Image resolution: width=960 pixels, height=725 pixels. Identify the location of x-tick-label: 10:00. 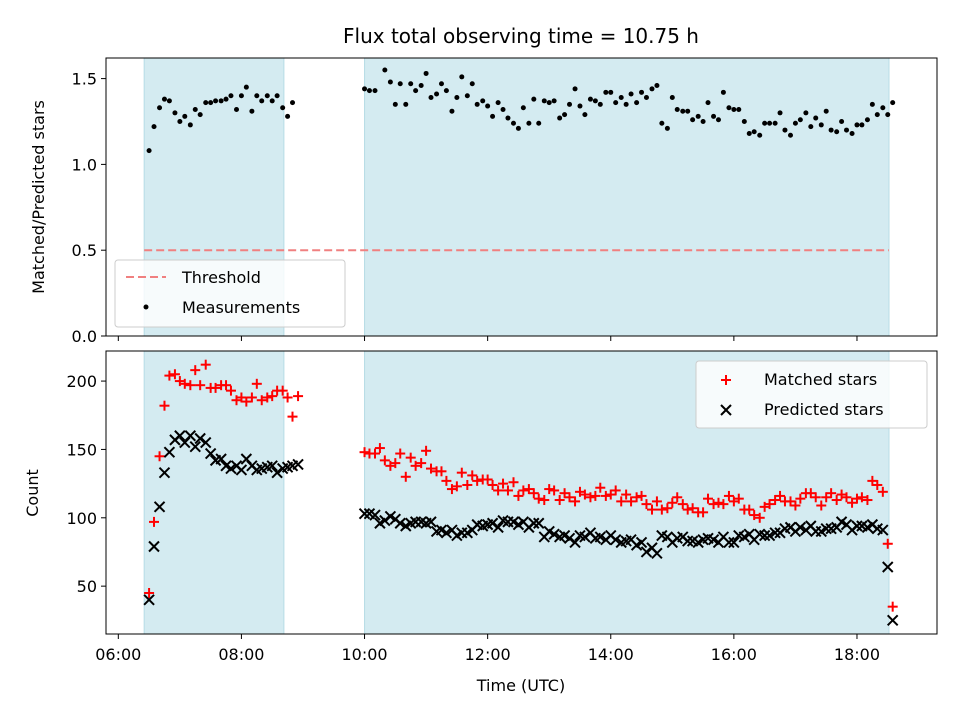
(364, 654).